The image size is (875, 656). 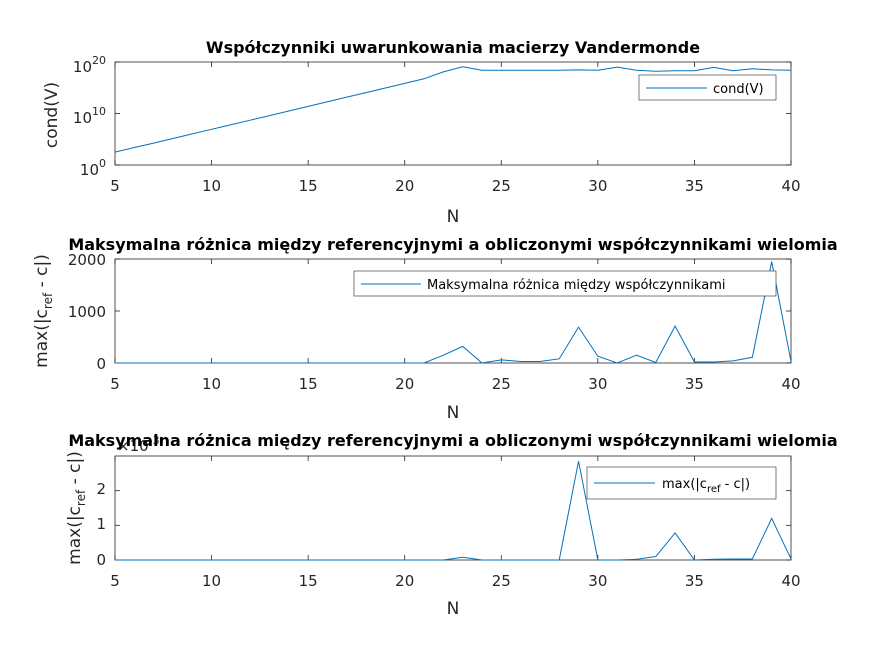 What do you see at coordinates (738, 89) in the screenshot?
I see `legend-label: cond(V)` at bounding box center [738, 89].